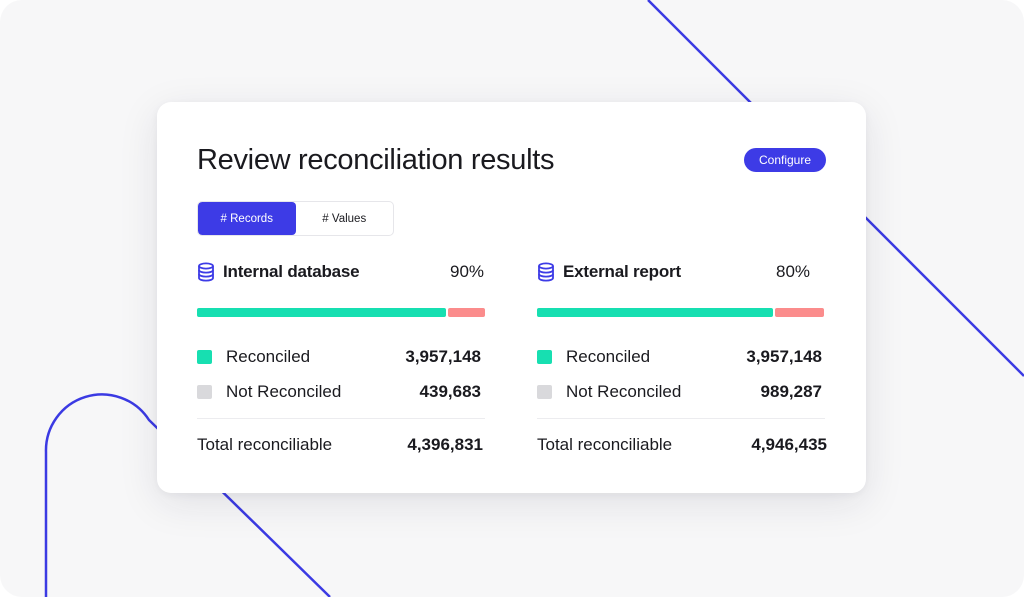 The image size is (1024, 597). I want to click on not-reconciled-value: 439,683, so click(450, 391).